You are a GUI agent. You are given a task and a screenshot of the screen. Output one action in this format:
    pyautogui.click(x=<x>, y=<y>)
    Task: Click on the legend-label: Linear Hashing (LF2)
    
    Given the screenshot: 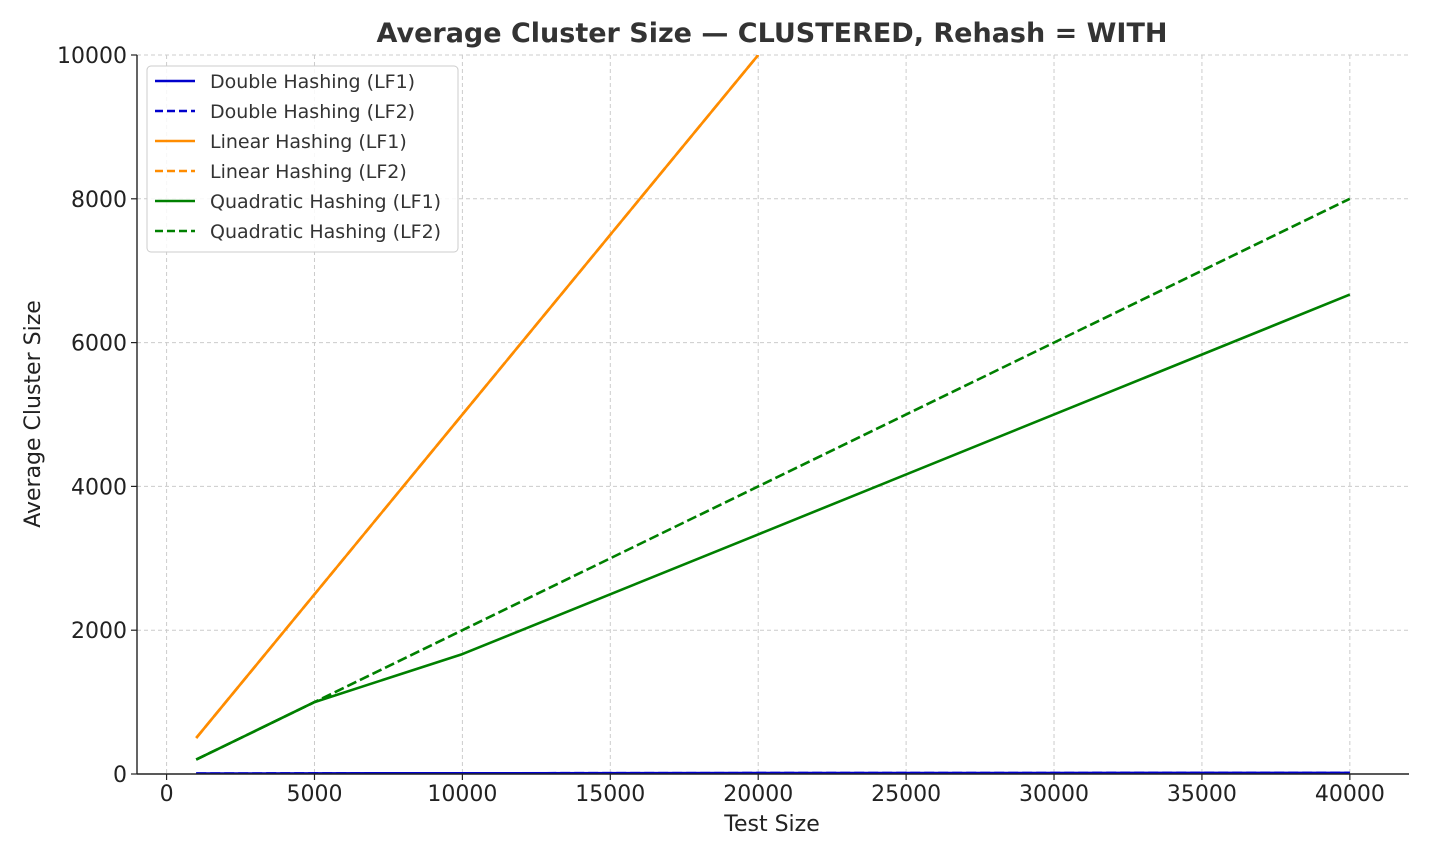 What is the action you would take?
    pyautogui.click(x=308, y=172)
    